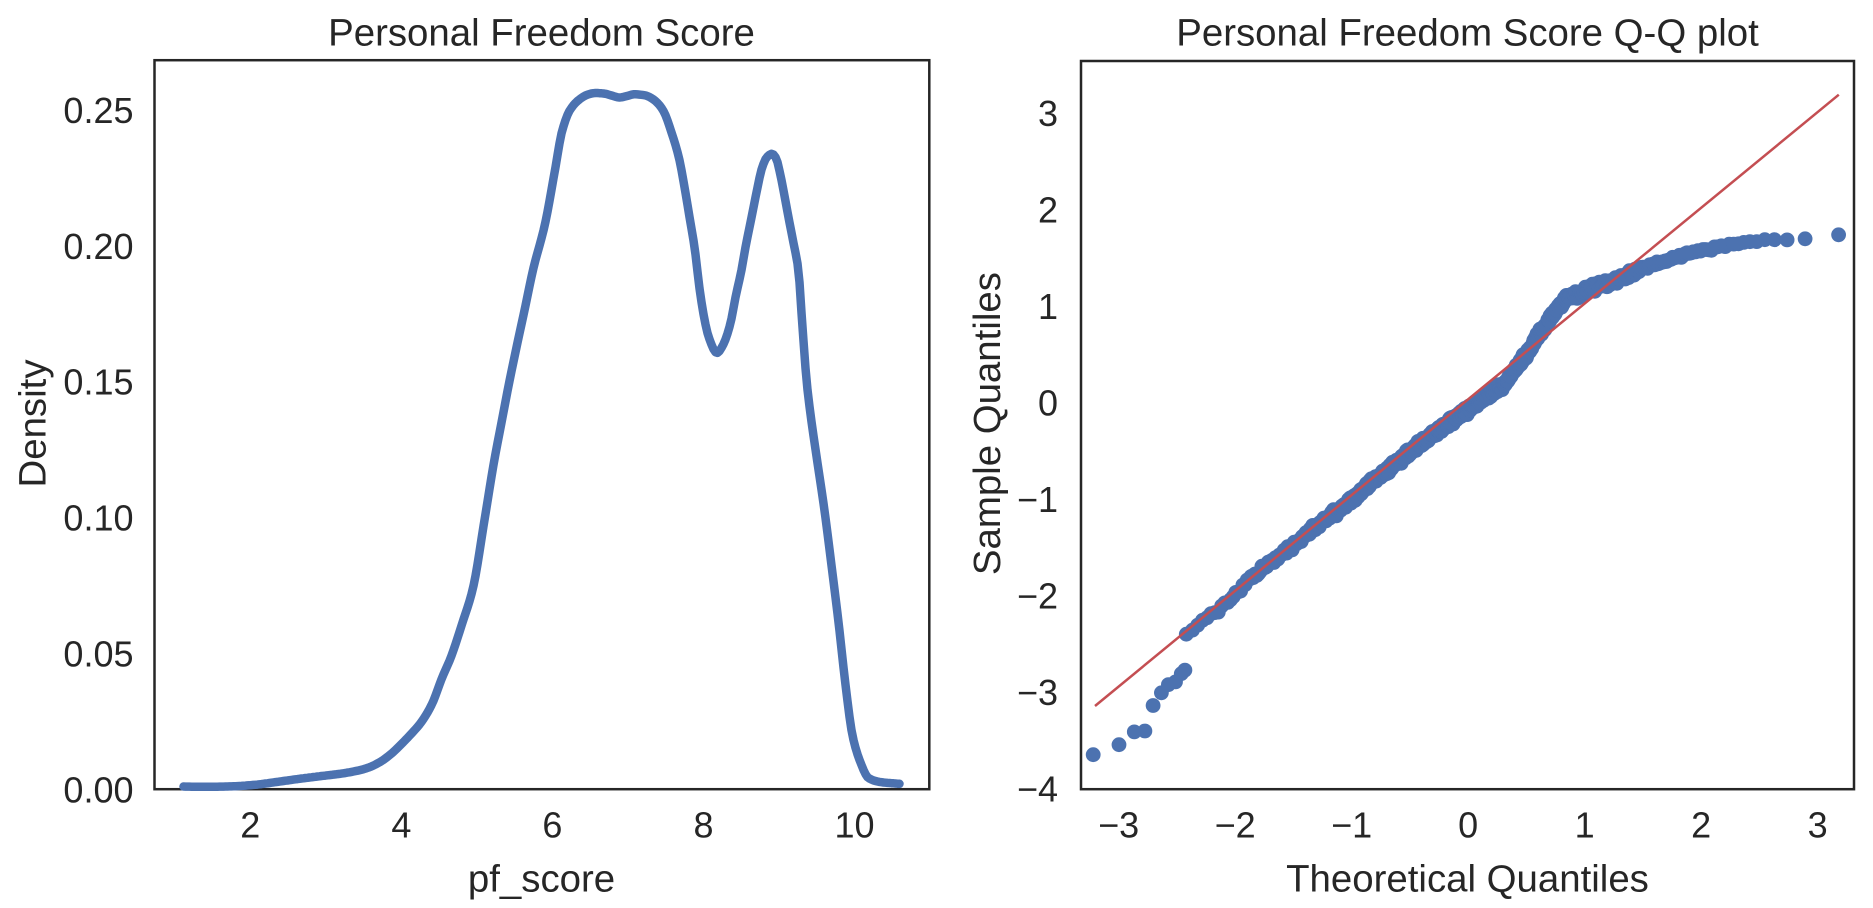 Image resolution: width=1873 pixels, height=908 pixels. What do you see at coordinates (98, 110) in the screenshot?
I see `svg-text: 0.25` at bounding box center [98, 110].